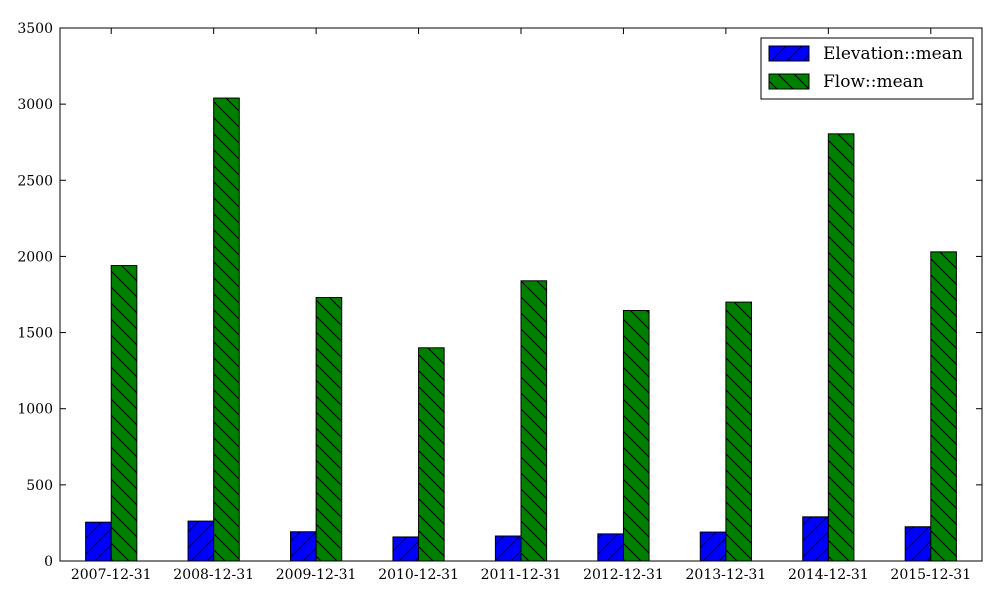 Image resolution: width=1000 pixels, height=600 pixels. I want to click on y-tick-label: 500, so click(39, 486).